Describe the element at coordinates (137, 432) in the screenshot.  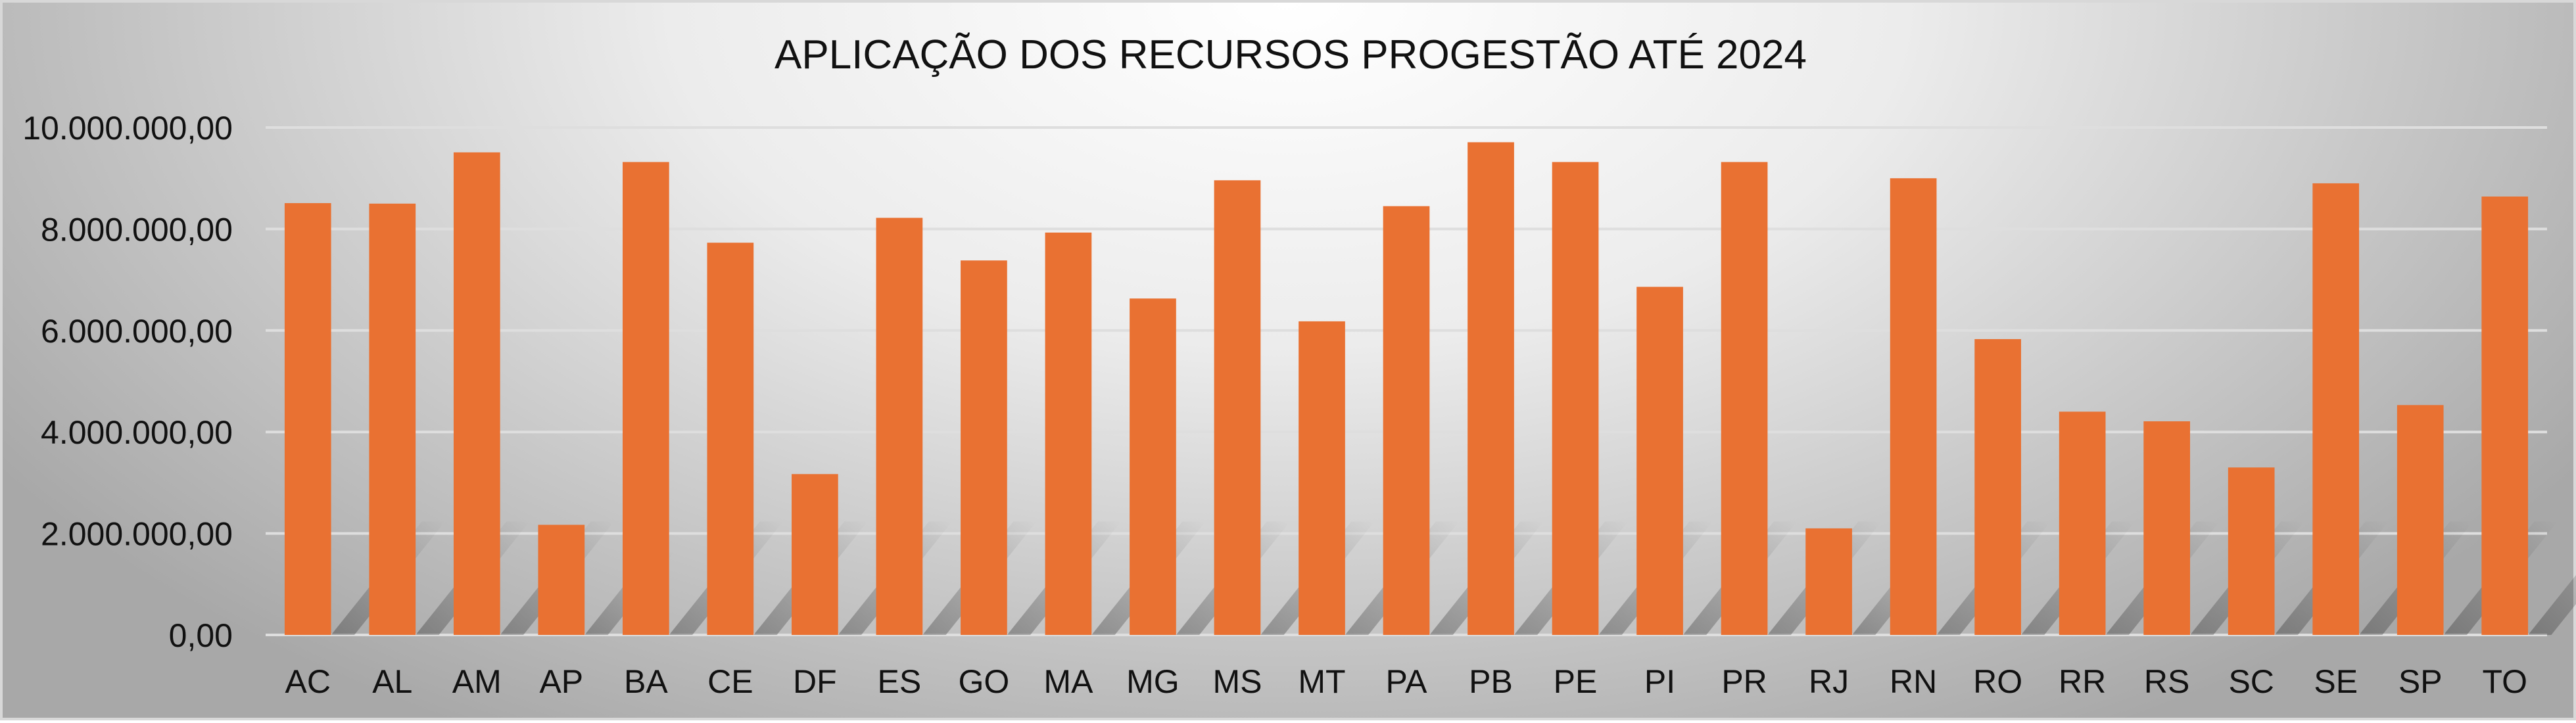
I see `y-tick-label: 4.000.000,00` at that location.